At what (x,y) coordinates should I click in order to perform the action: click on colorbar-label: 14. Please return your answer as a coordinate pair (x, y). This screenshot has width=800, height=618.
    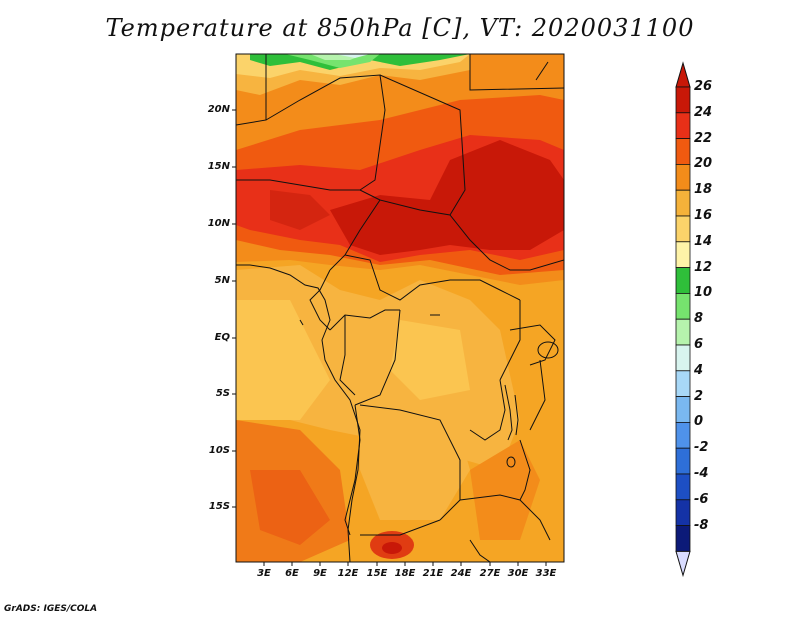
    Looking at the image, I should click on (703, 241).